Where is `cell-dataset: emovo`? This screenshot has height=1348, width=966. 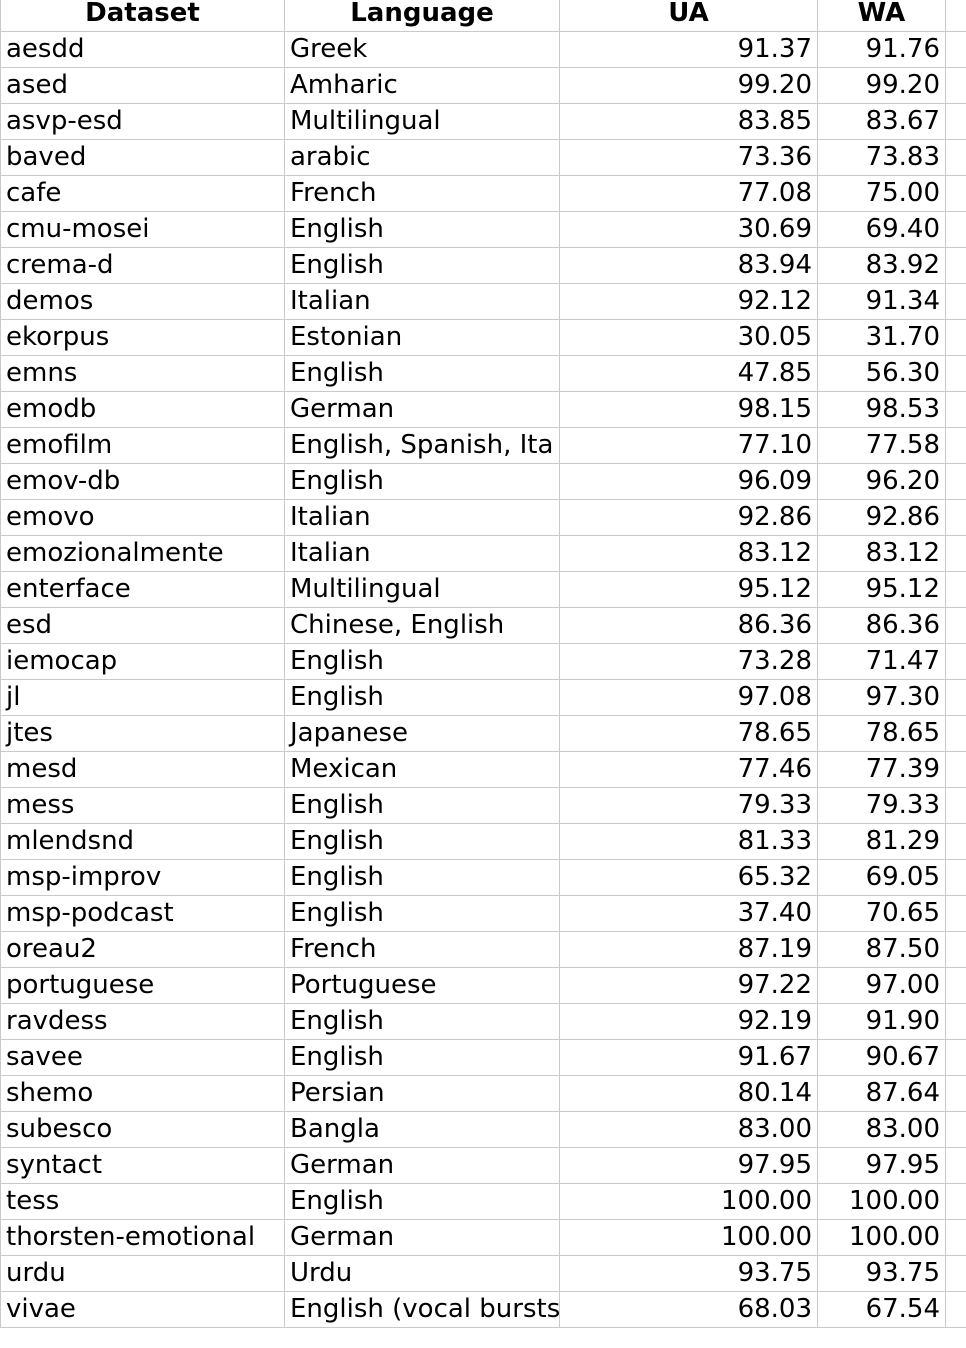
cell-dataset: emovo is located at coordinates (142, 517).